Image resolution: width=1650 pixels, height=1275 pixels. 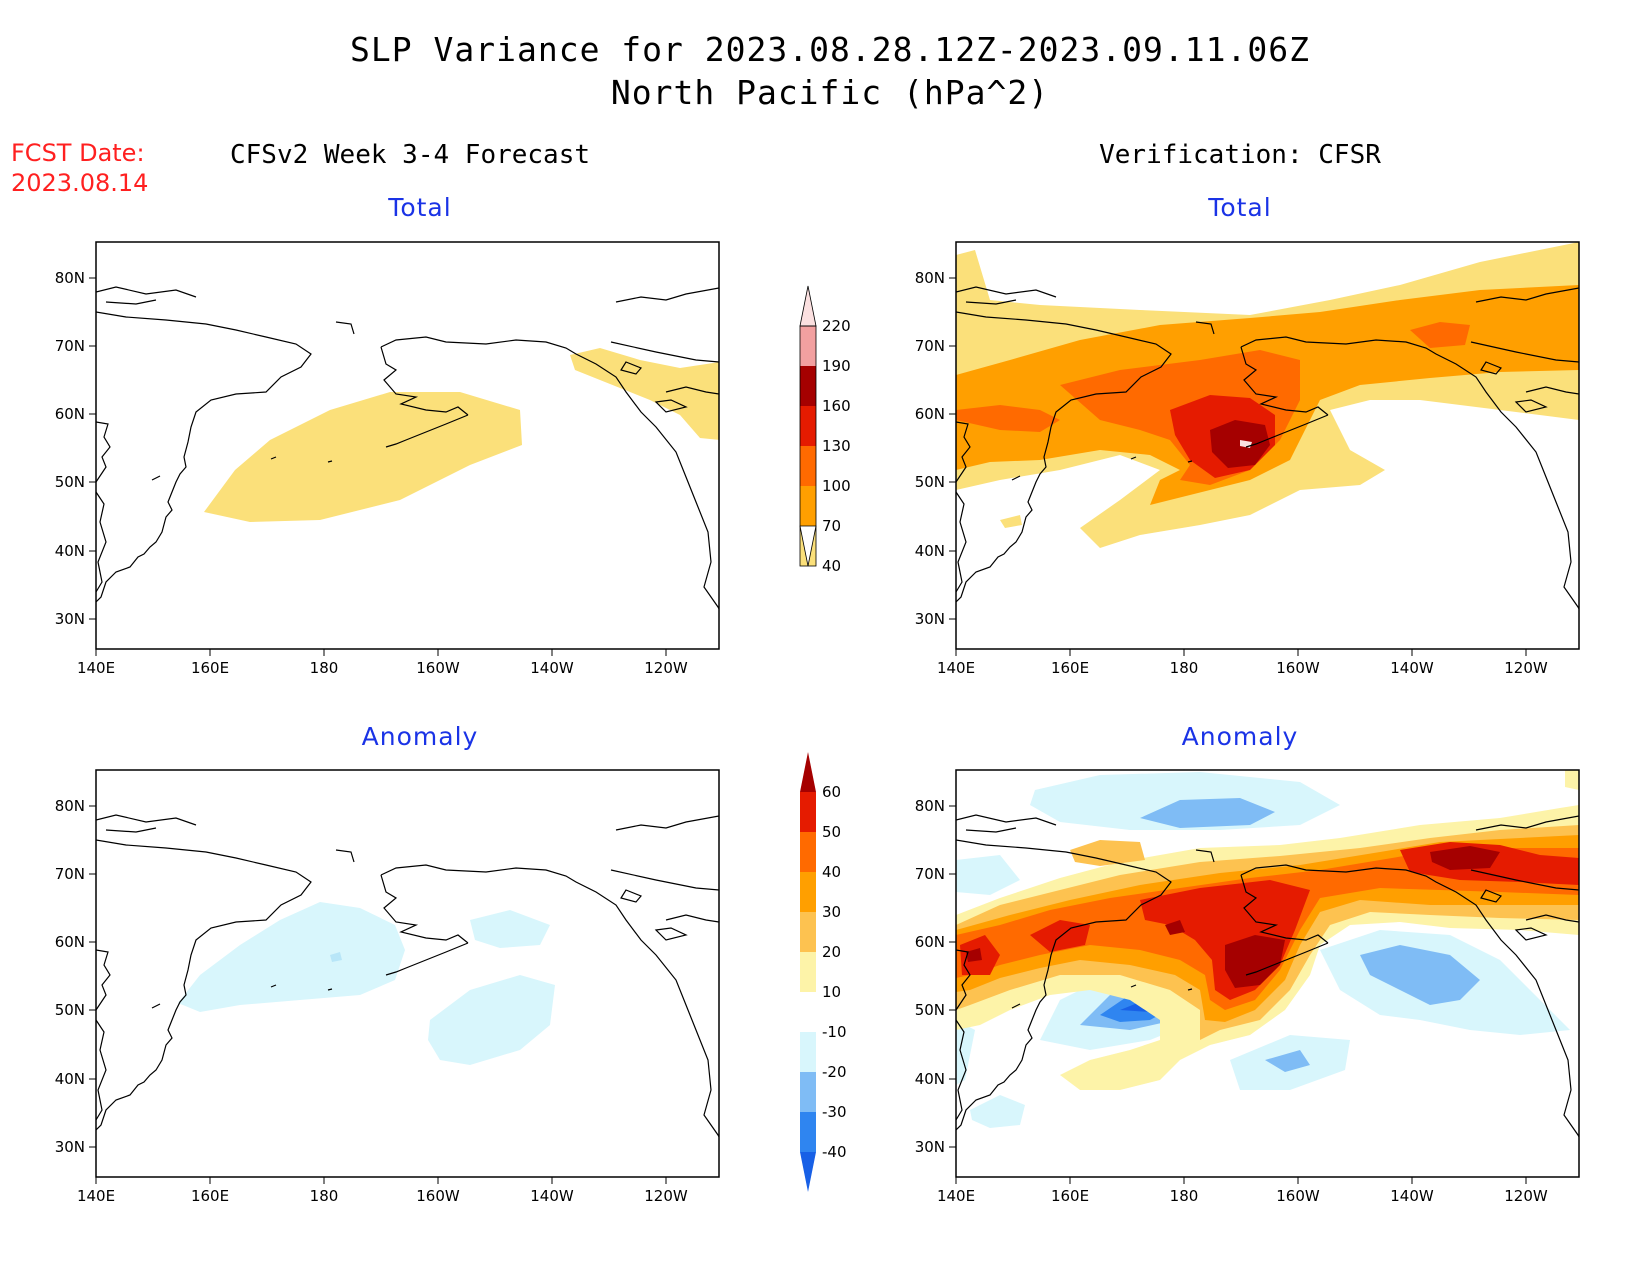 What do you see at coordinates (78, 153) in the screenshot?
I see `fcst-date-label: FCST Date:` at bounding box center [78, 153].